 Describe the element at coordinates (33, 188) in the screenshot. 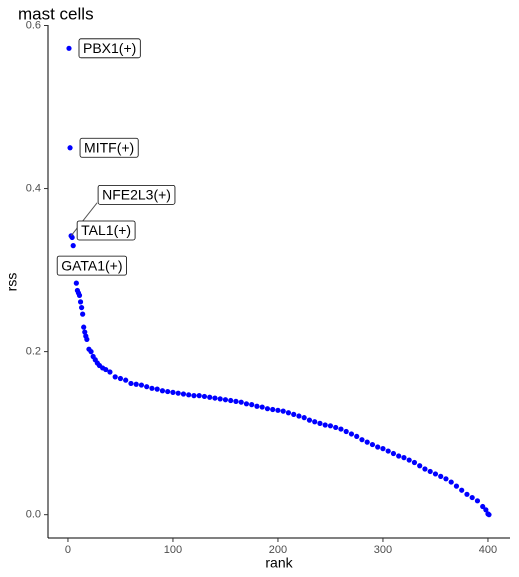

I see `y-tick-label: 0.4` at that location.